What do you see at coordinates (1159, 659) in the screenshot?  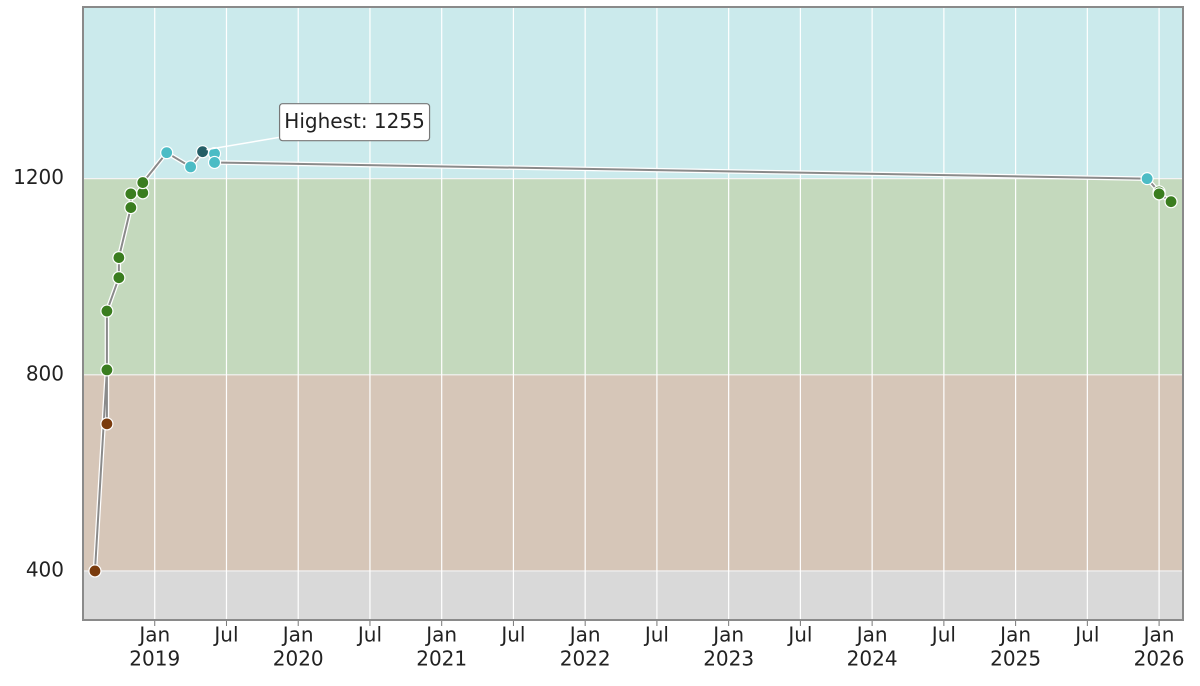 I see `x-tick-year: 2026` at bounding box center [1159, 659].